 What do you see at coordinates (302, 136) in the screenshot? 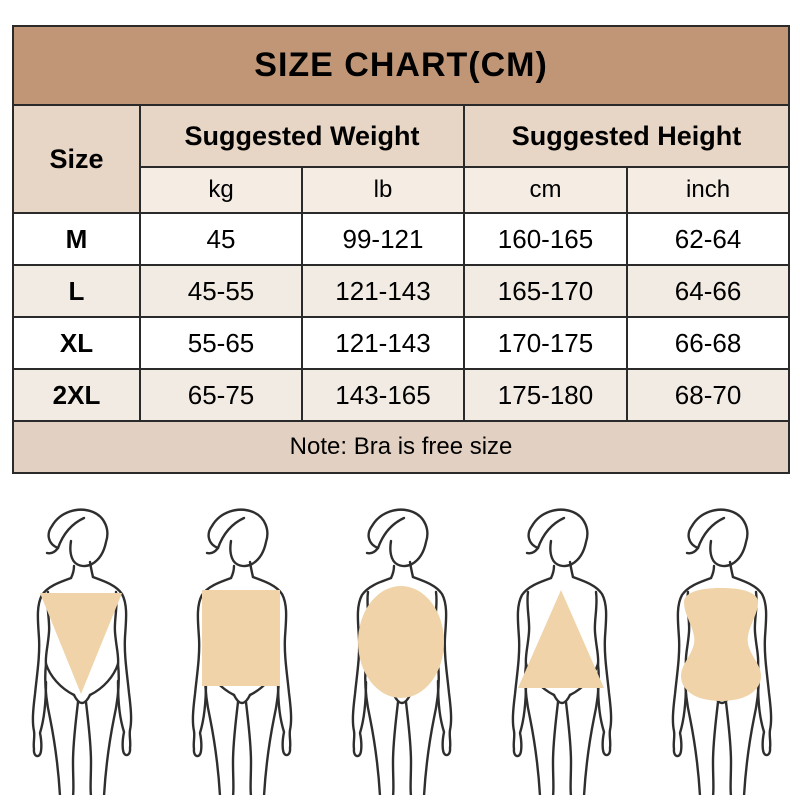
I see `column-header-suggested-weight: Suggested Weight` at bounding box center [302, 136].